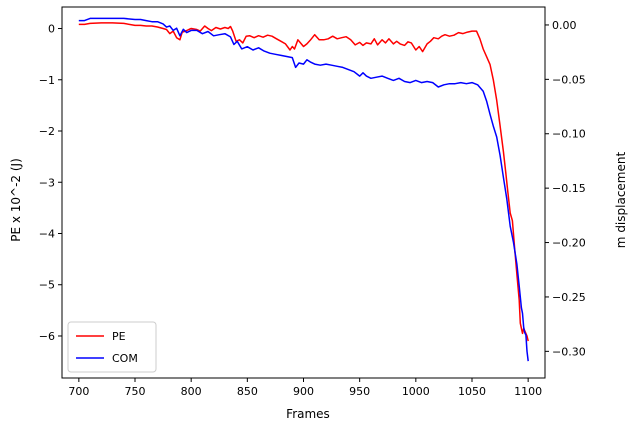  Describe the element at coordinates (308, 414) in the screenshot. I see `x-axis-label: Frames` at that location.